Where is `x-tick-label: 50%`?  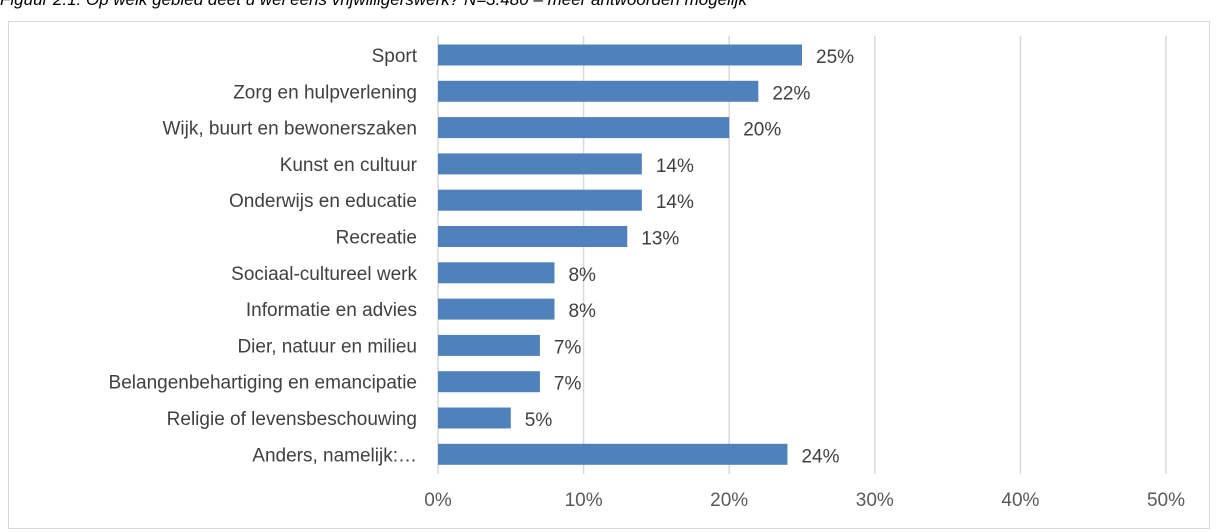
x-tick-label: 50% is located at coordinates (1166, 500).